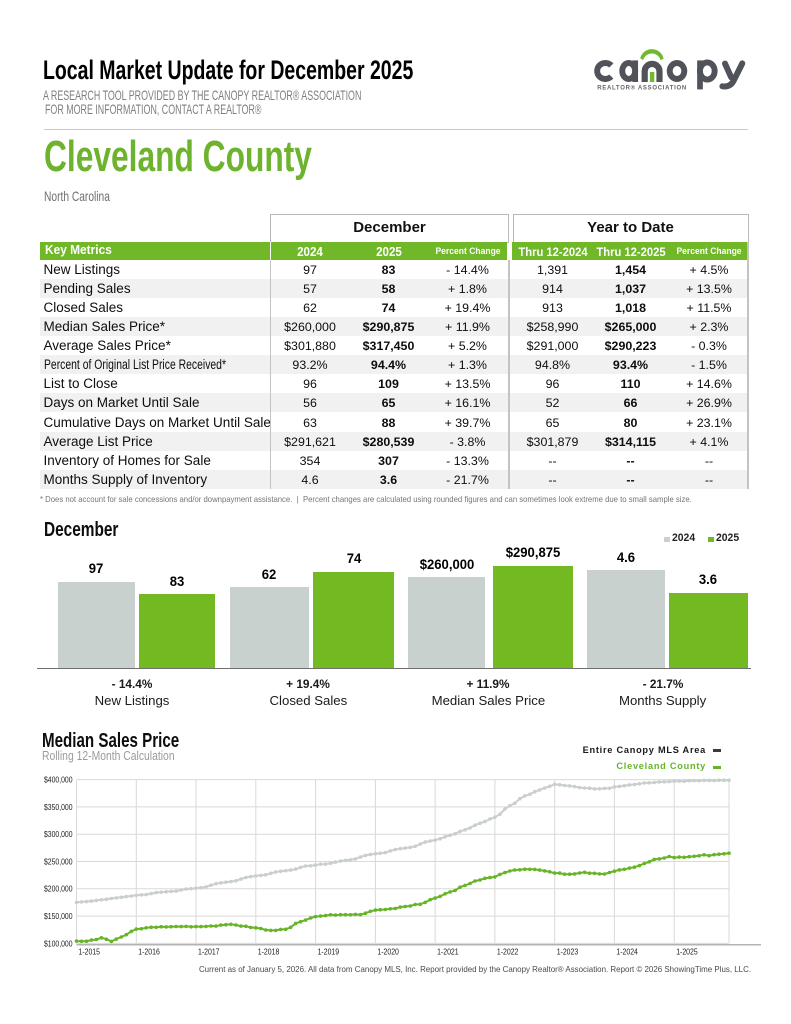 The height and width of the screenshot is (1024, 791). I want to click on svg-text: 1-2015, so click(90, 951).